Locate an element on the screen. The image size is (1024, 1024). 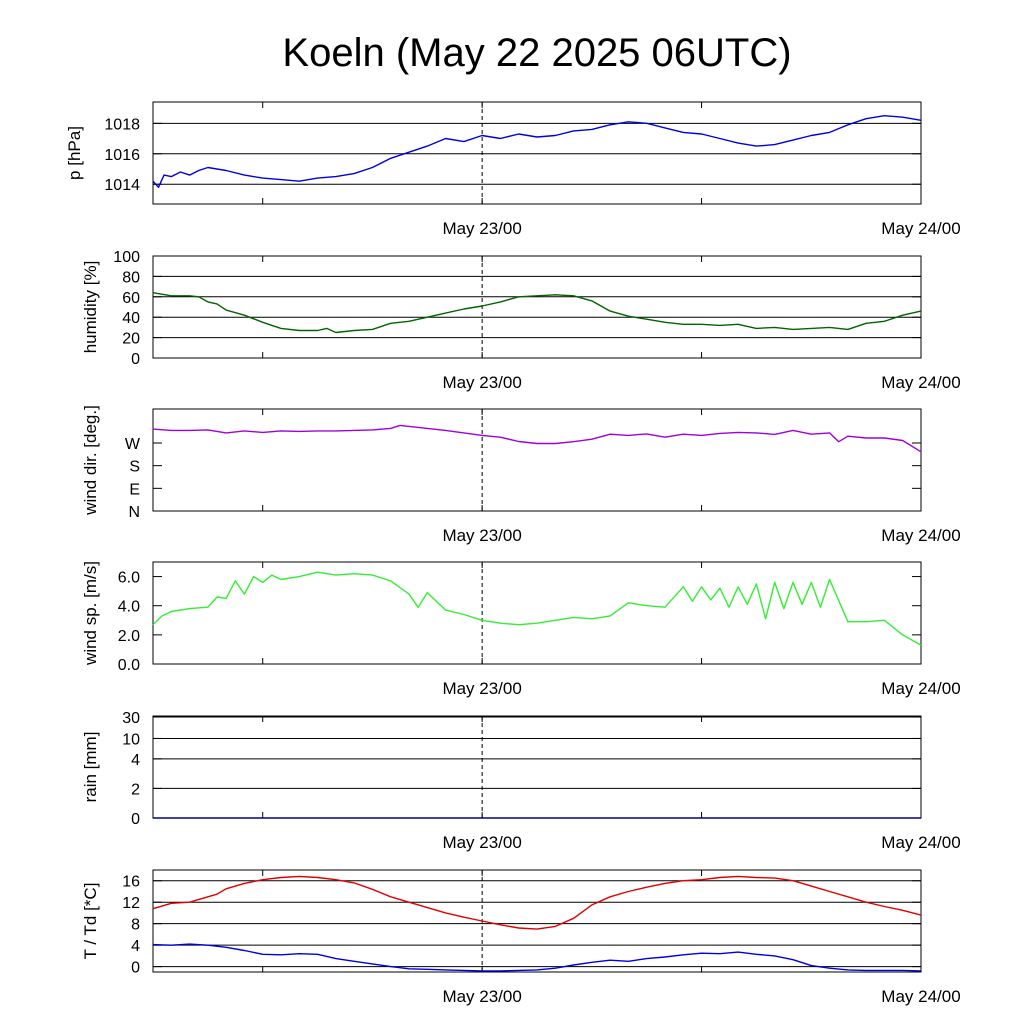
y-tick-label: 12 is located at coordinates (131, 903).